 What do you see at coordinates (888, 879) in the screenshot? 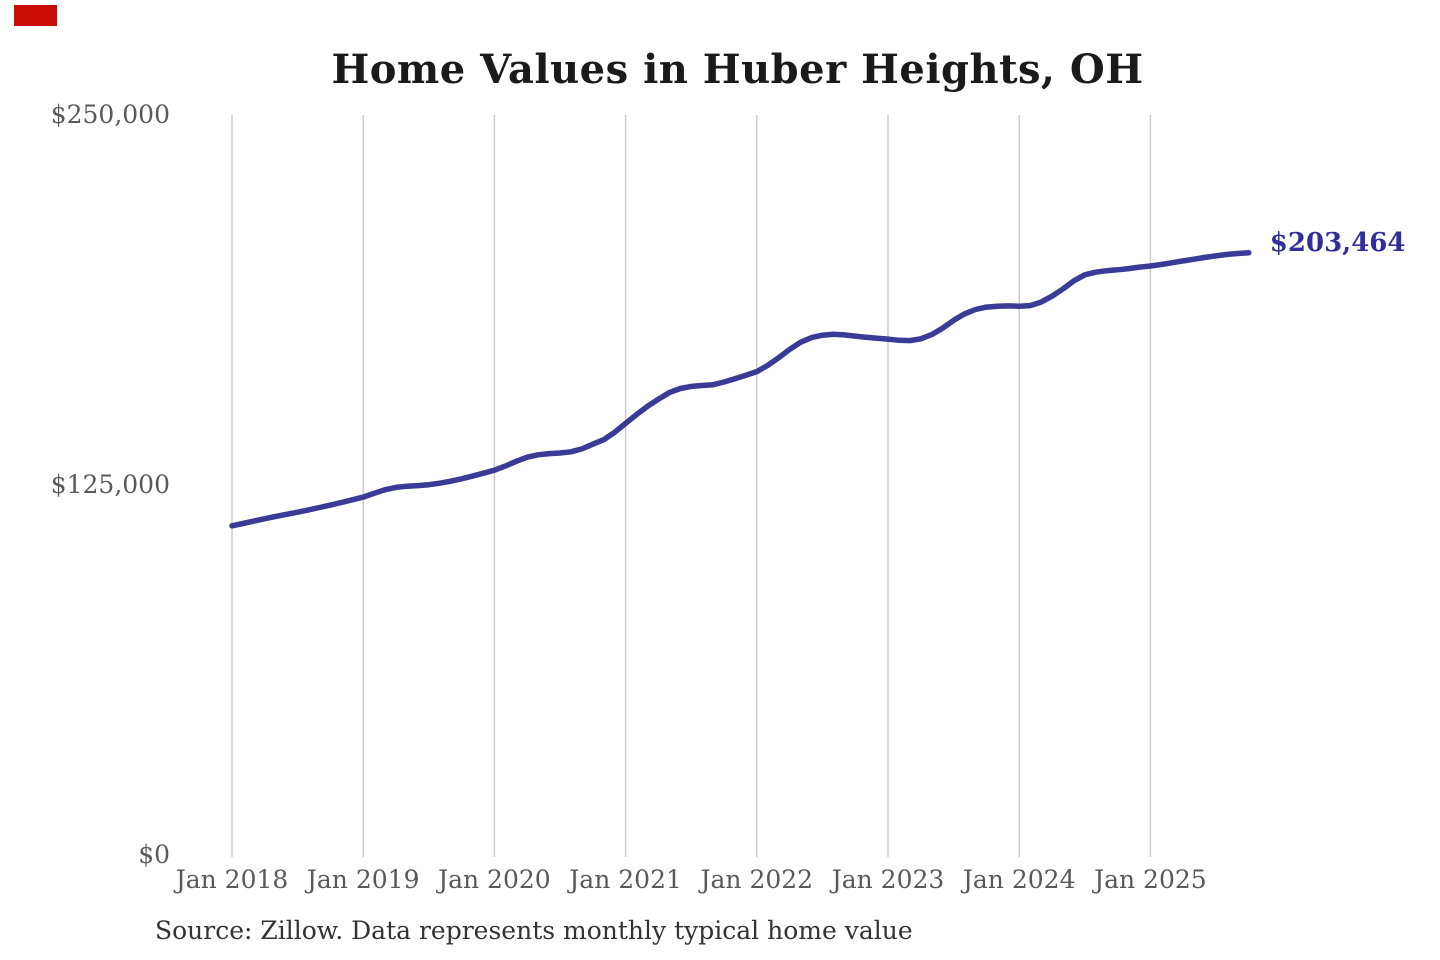
I see `x-tick-label: Jan 2023` at bounding box center [888, 879].